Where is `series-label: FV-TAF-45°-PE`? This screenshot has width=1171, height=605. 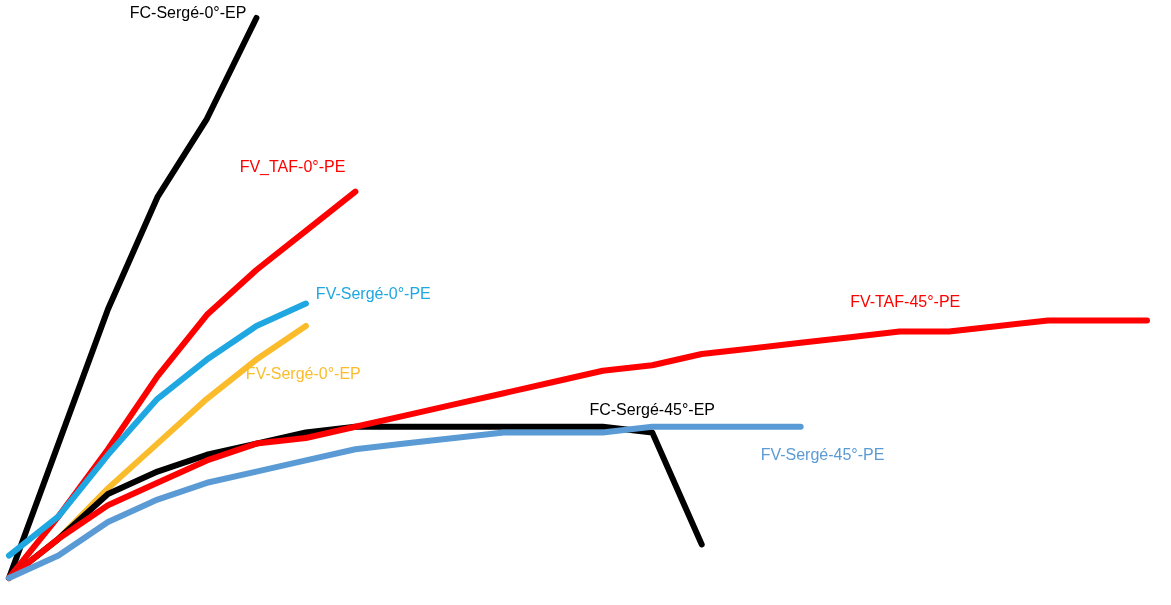
series-label: FV-TAF-45°-PE is located at coordinates (905, 302).